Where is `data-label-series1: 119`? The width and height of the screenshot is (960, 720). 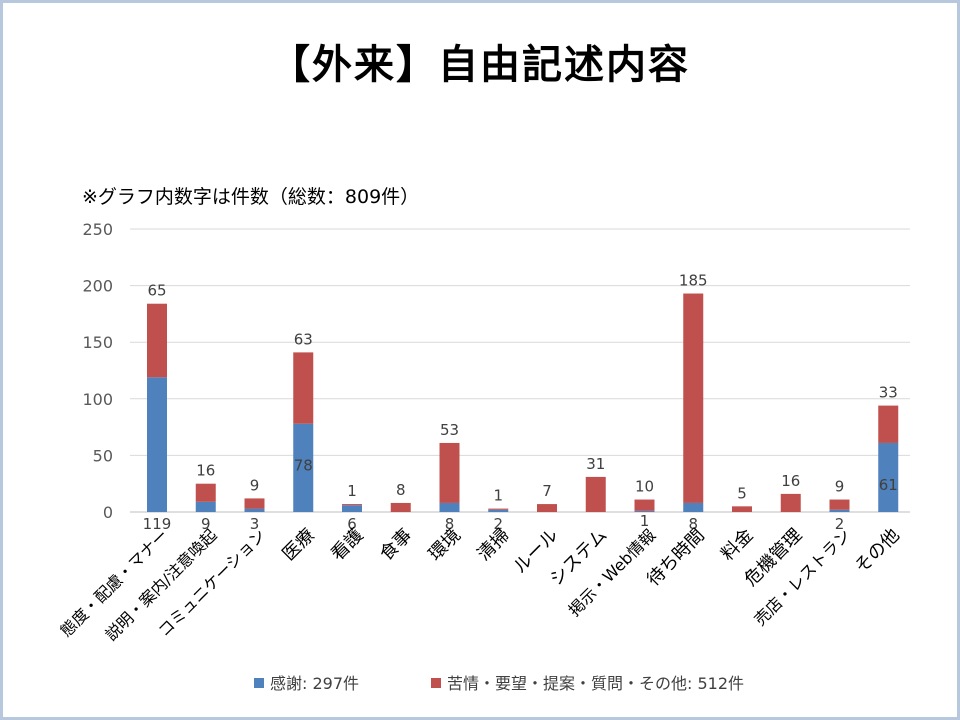 data-label-series1: 119 is located at coordinates (157, 524).